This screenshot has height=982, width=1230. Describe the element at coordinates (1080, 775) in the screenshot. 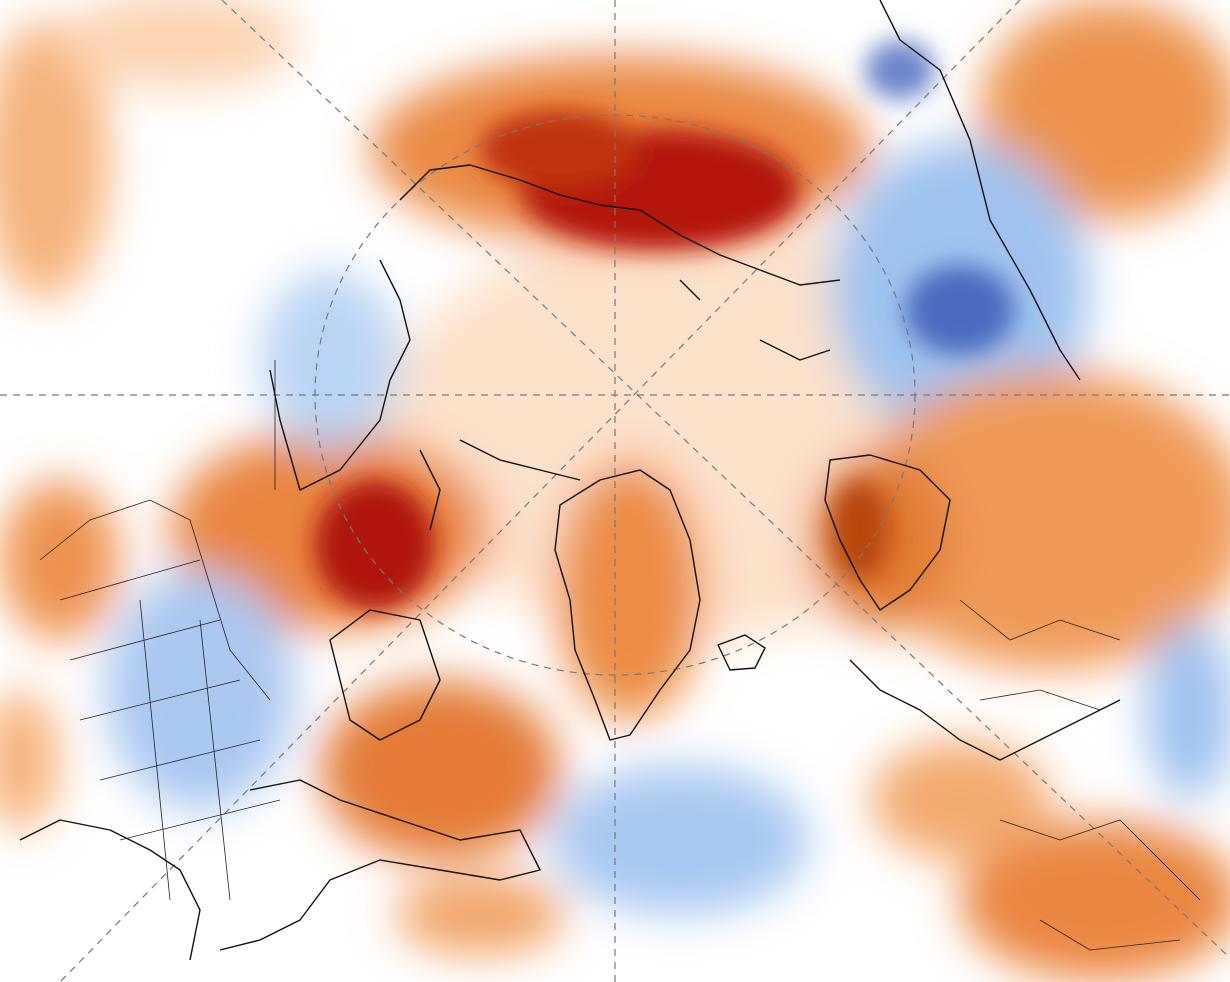

I see `country-lines` at that location.